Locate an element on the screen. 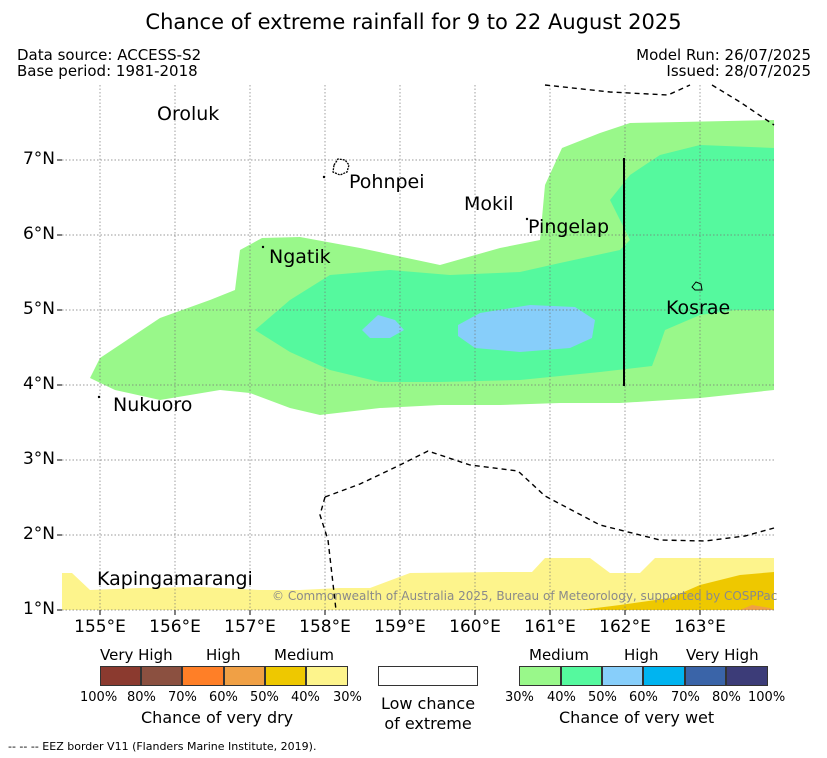 This screenshot has width=827, height=758. pohnpei-island-icon is located at coordinates (341, 167).